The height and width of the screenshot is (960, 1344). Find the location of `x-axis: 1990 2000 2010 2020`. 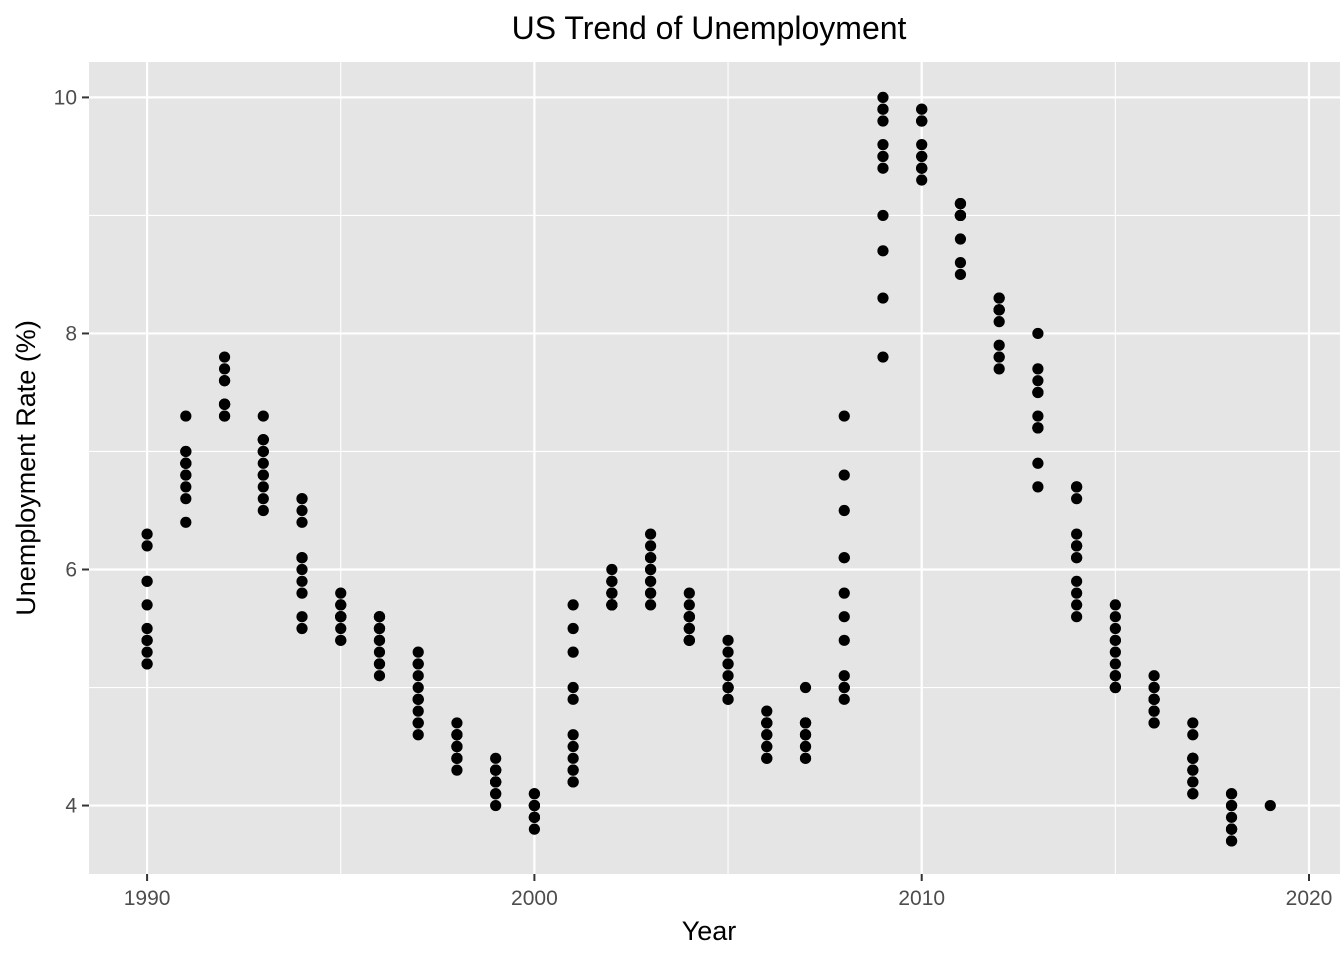

x-axis: 1990 2000 2010 2020 is located at coordinates (728, 892).